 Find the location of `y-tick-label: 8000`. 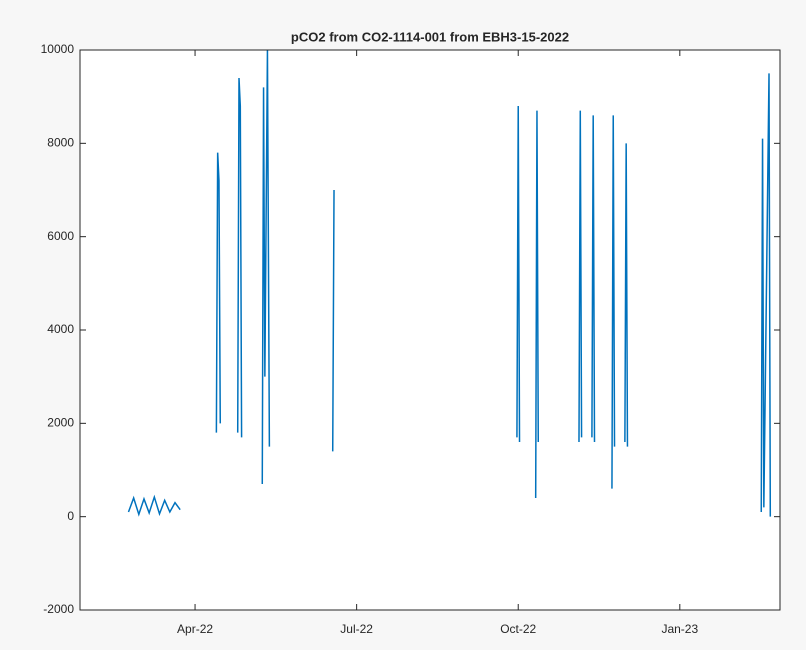

y-tick-label: 8000 is located at coordinates (60, 143).